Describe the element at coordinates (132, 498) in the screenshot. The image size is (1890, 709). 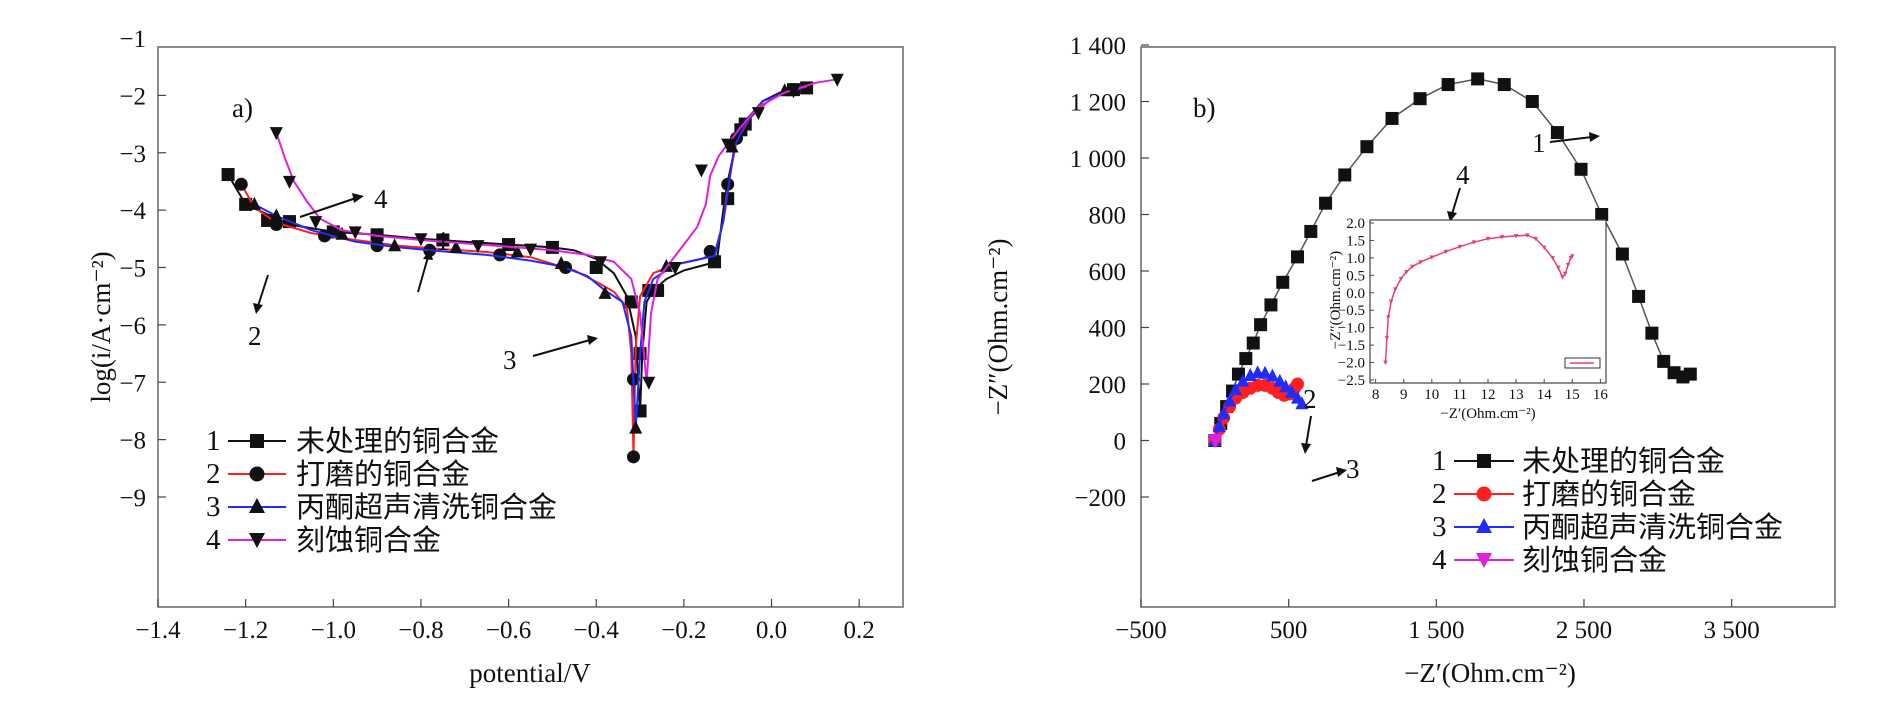
I see `panel-a-y-tick-label: −9` at that location.